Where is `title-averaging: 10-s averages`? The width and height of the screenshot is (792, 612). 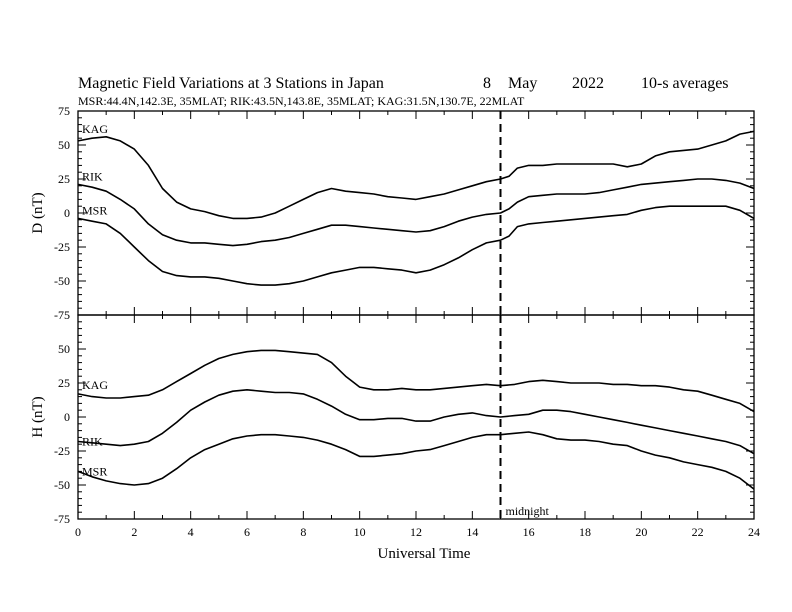 title-averaging: 10-s averages is located at coordinates (685, 83).